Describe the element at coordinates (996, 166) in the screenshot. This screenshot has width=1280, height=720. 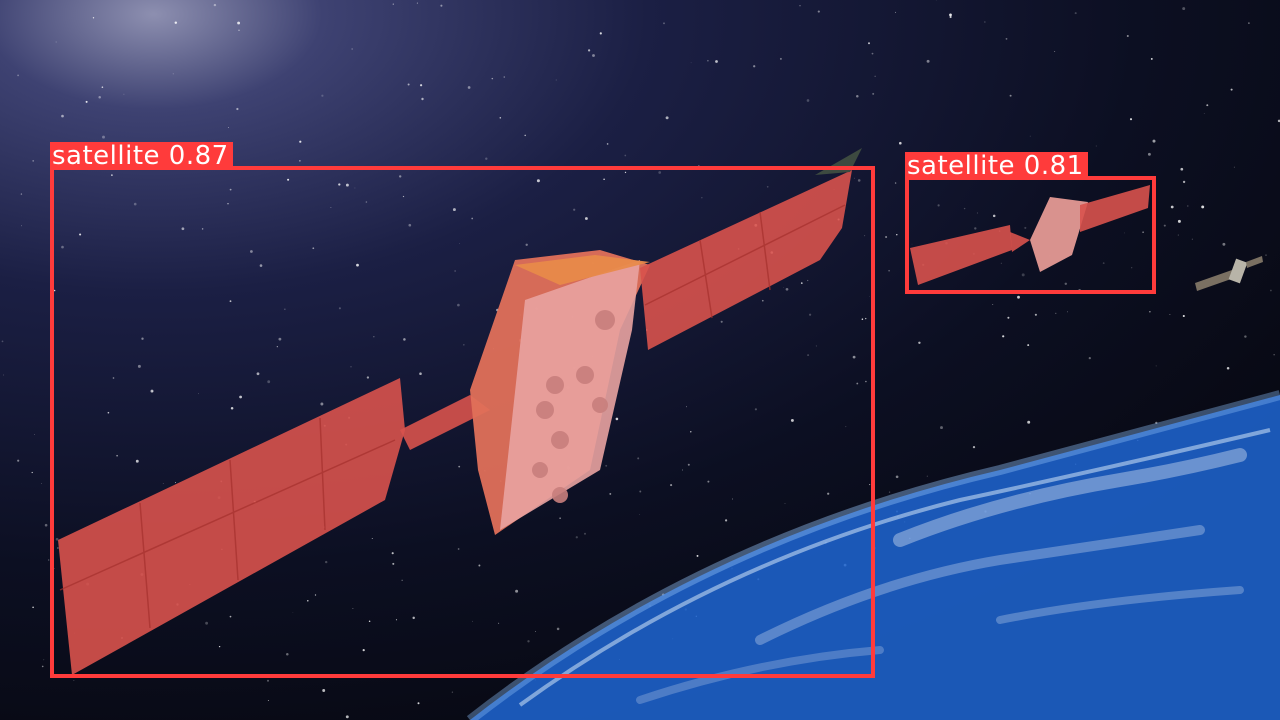
I see `detection-label-satellite-2: satellite 0.81` at that location.